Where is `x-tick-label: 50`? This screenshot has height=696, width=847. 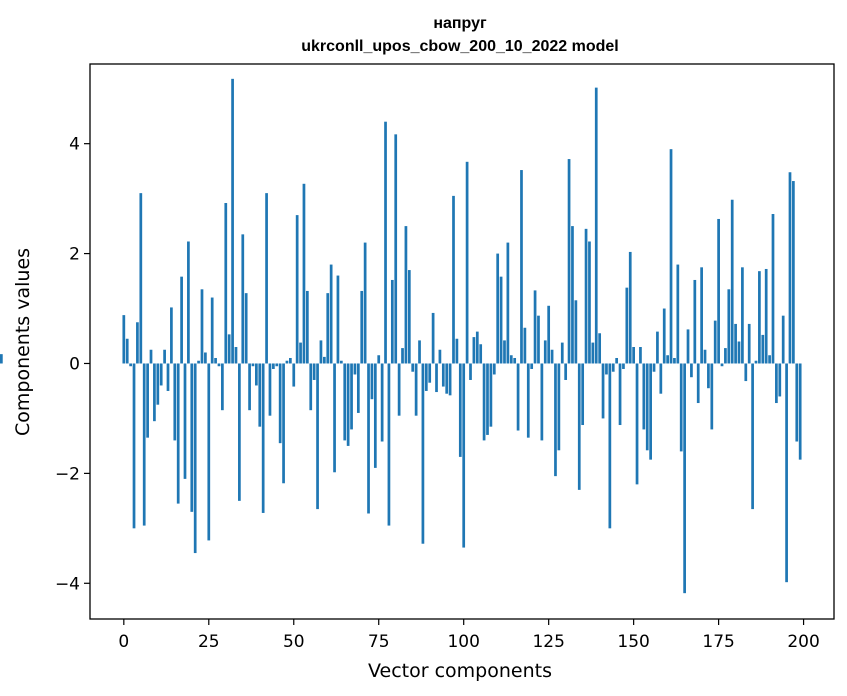
x-tick-label: 50 is located at coordinates (294, 642).